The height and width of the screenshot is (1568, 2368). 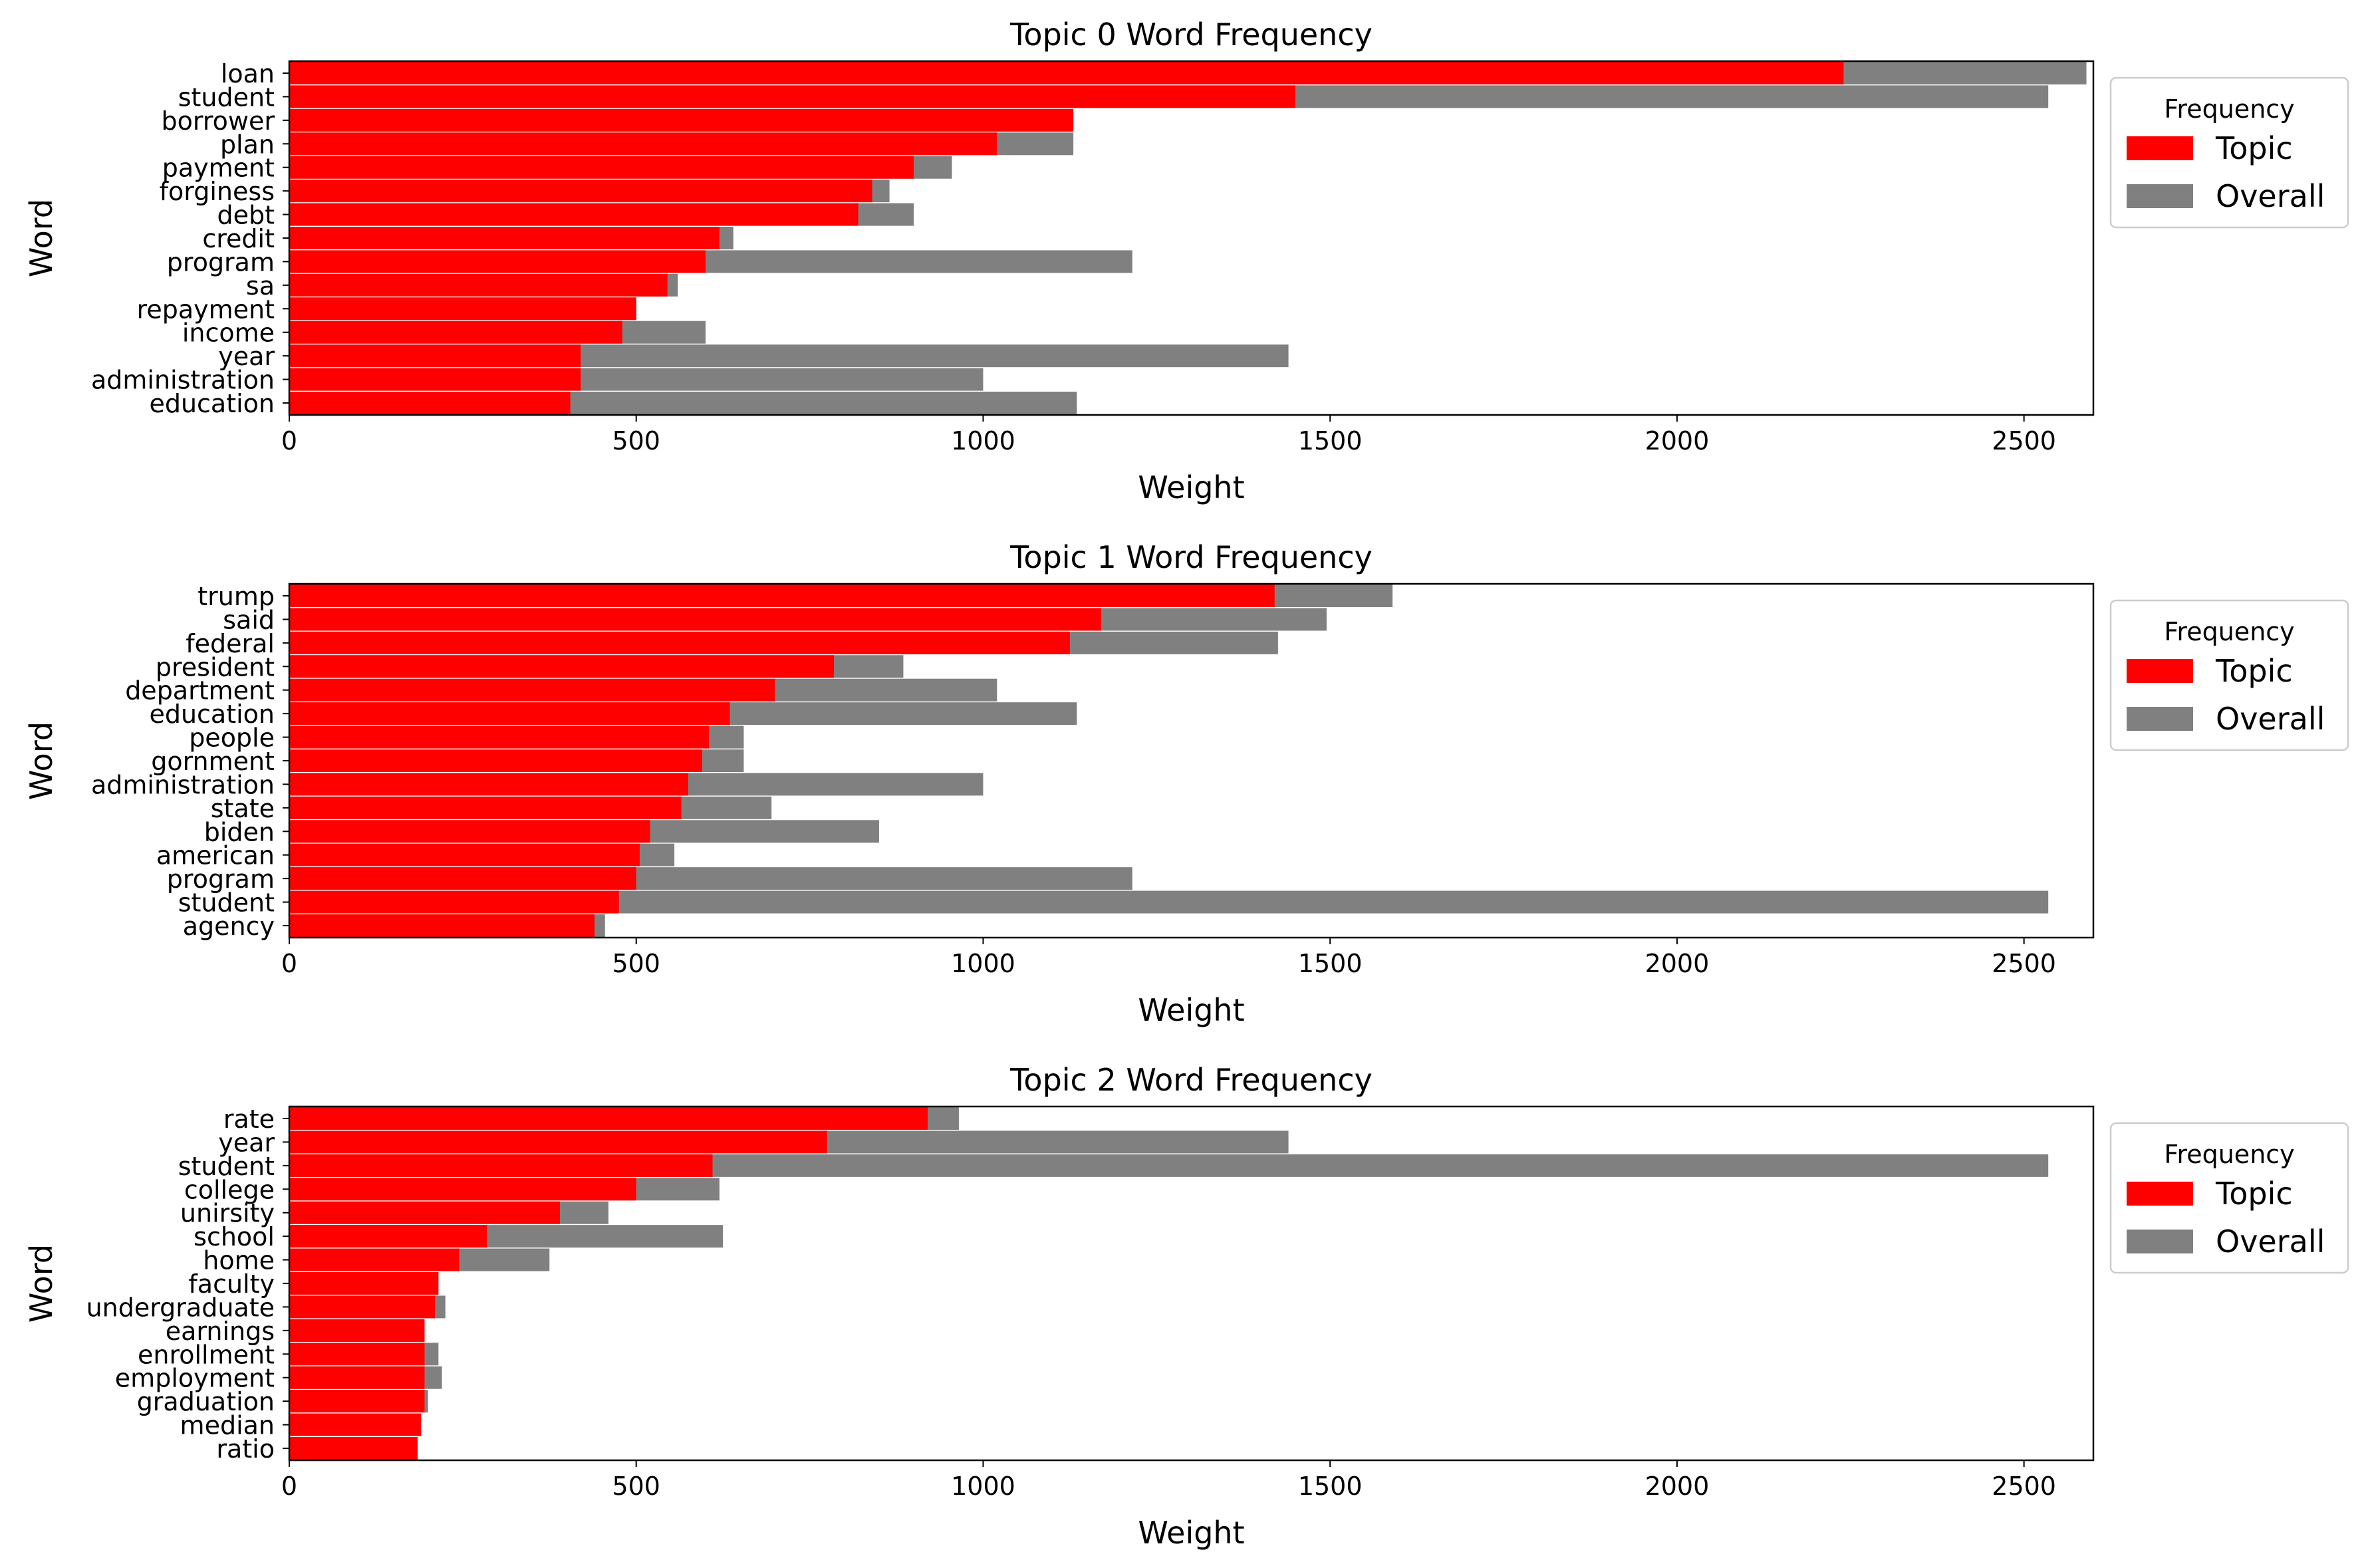 I want to click on y-tick-label: graduation, so click(x=206, y=1401).